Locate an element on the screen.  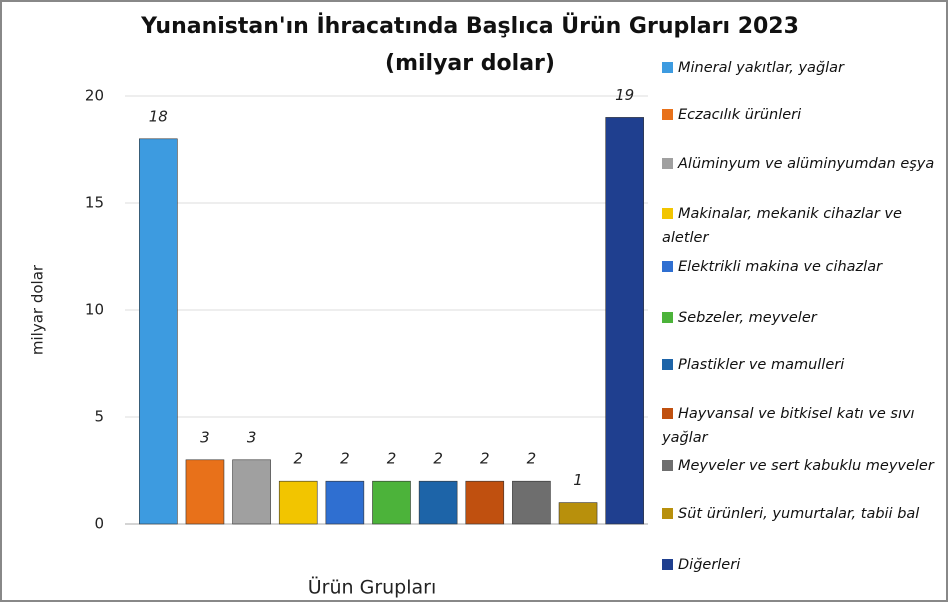
data-label: 19 is located at coordinates (624, 95).